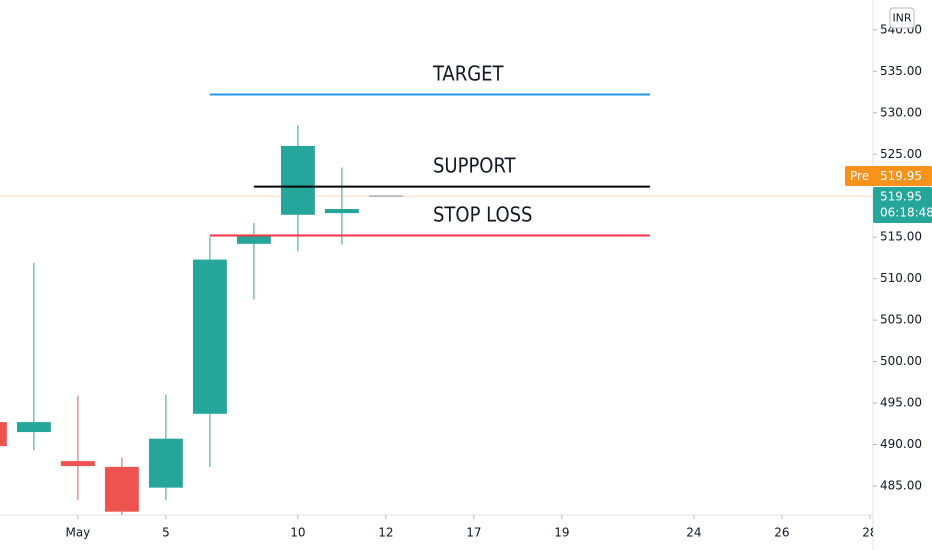 This screenshot has height=550, width=932. I want to click on y-tick-label: 535.00, so click(901, 71).